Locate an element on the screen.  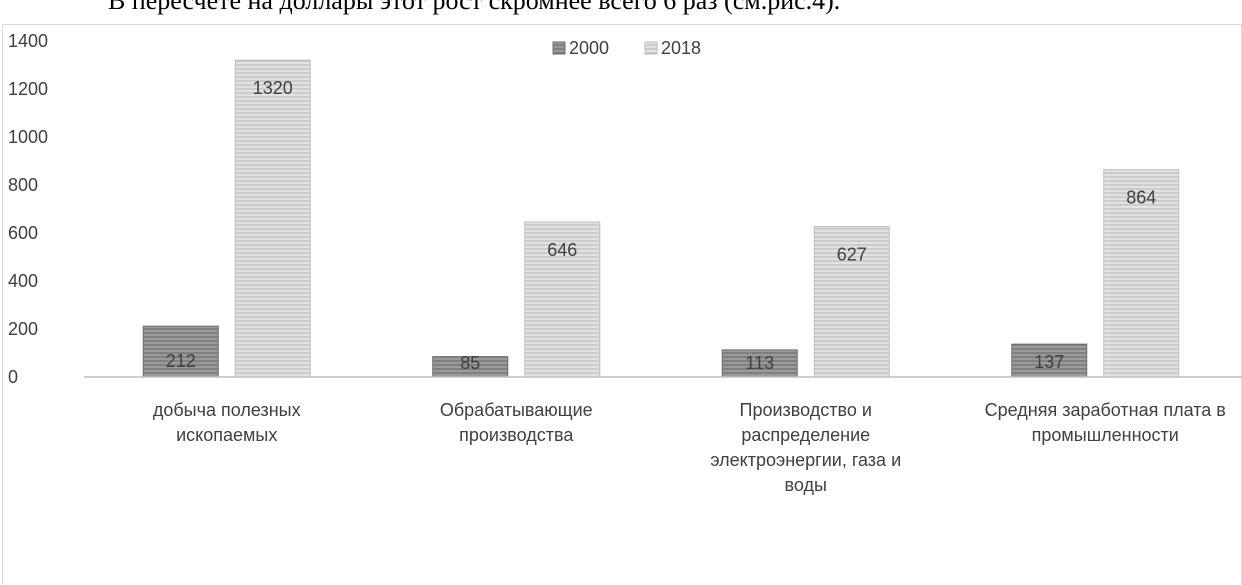
y-axis-ticks: 0 200 400 600 800 1000 1200 1400 is located at coordinates (28, 209).